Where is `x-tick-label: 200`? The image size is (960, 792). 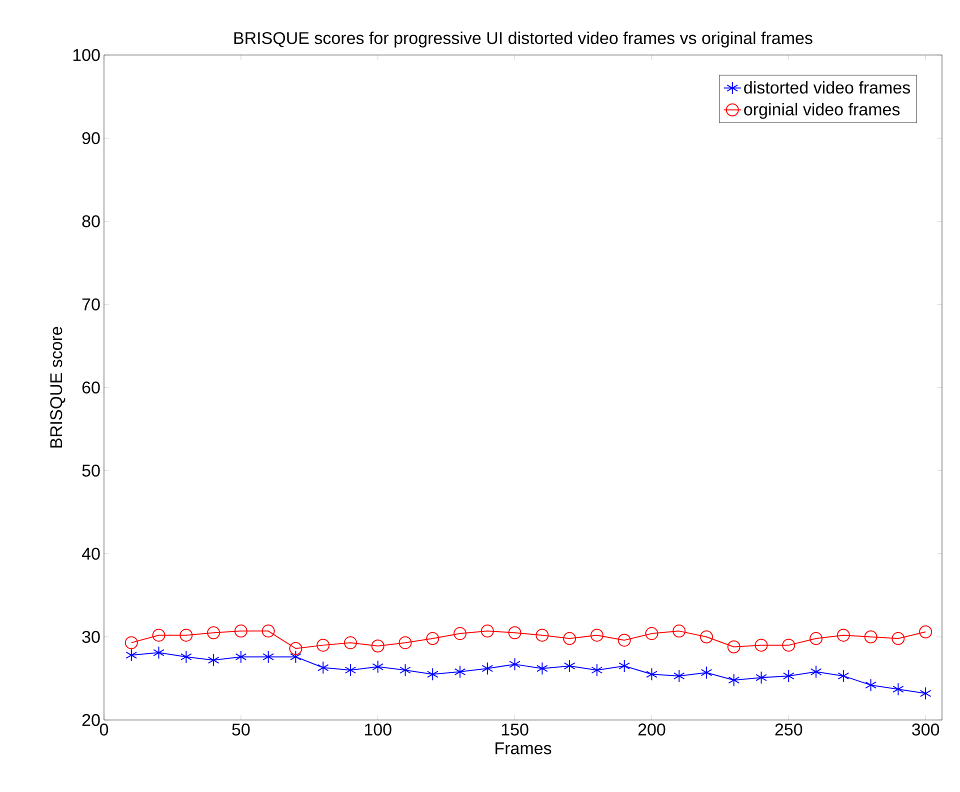 x-tick-label: 200 is located at coordinates (652, 730).